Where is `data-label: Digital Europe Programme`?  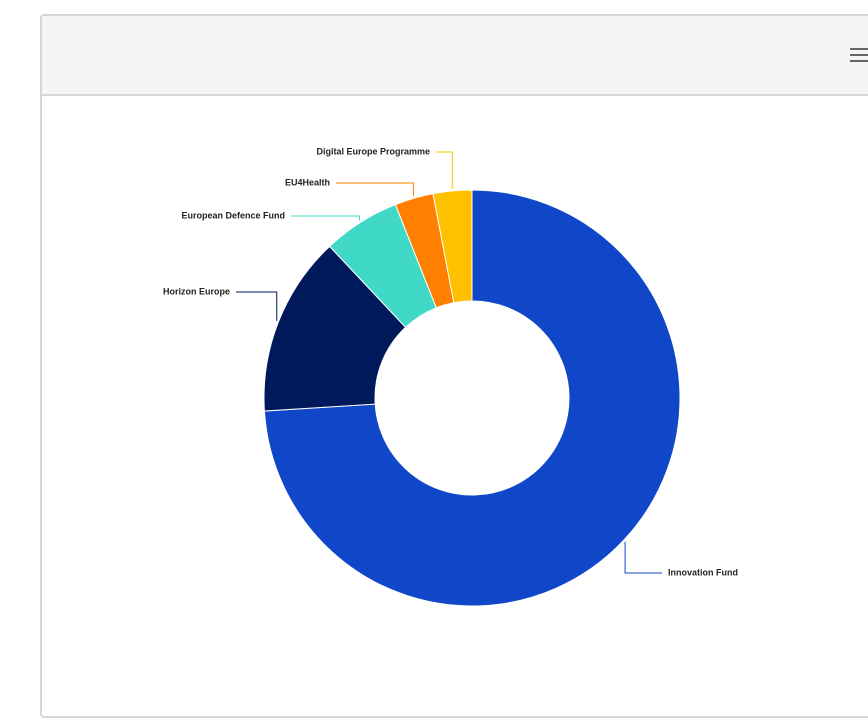 data-label: Digital Europe Programme is located at coordinates (373, 151).